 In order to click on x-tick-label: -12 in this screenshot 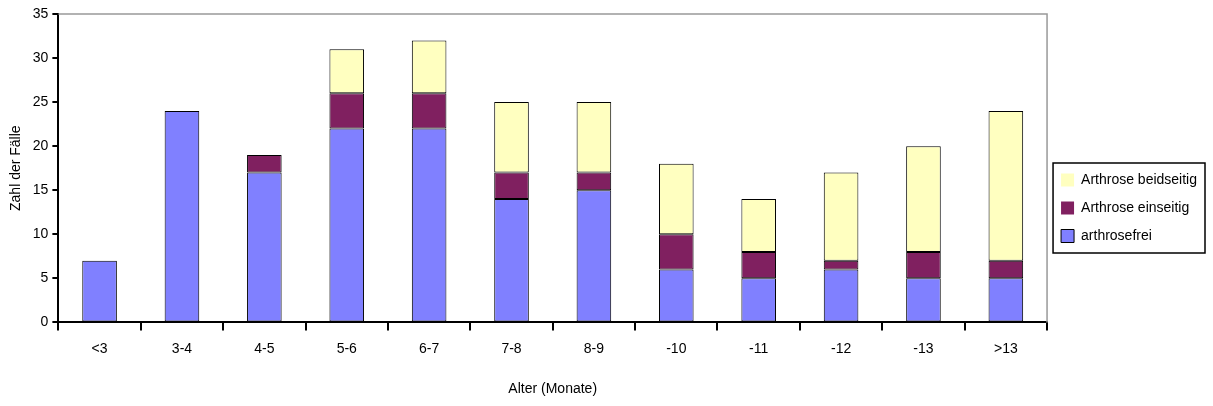, I will do `click(841, 347)`.